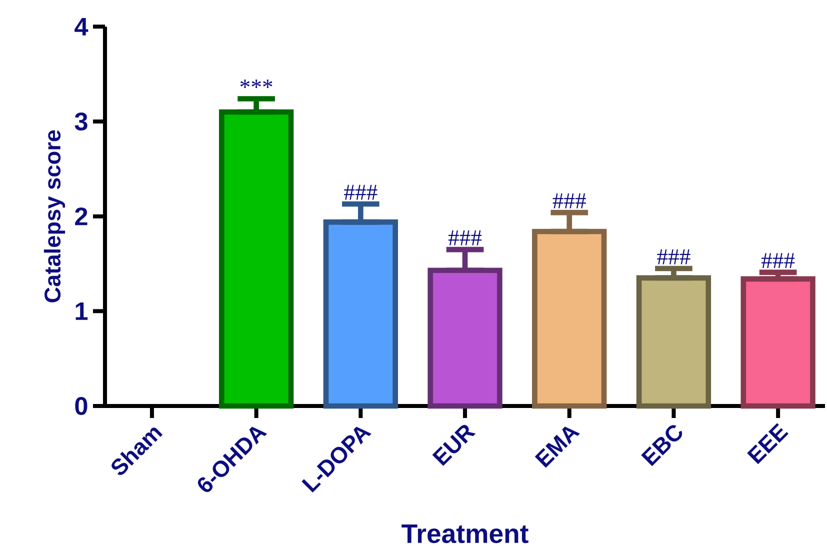  I want to click on y-axis-title: Catalepsy score, so click(55, 216).